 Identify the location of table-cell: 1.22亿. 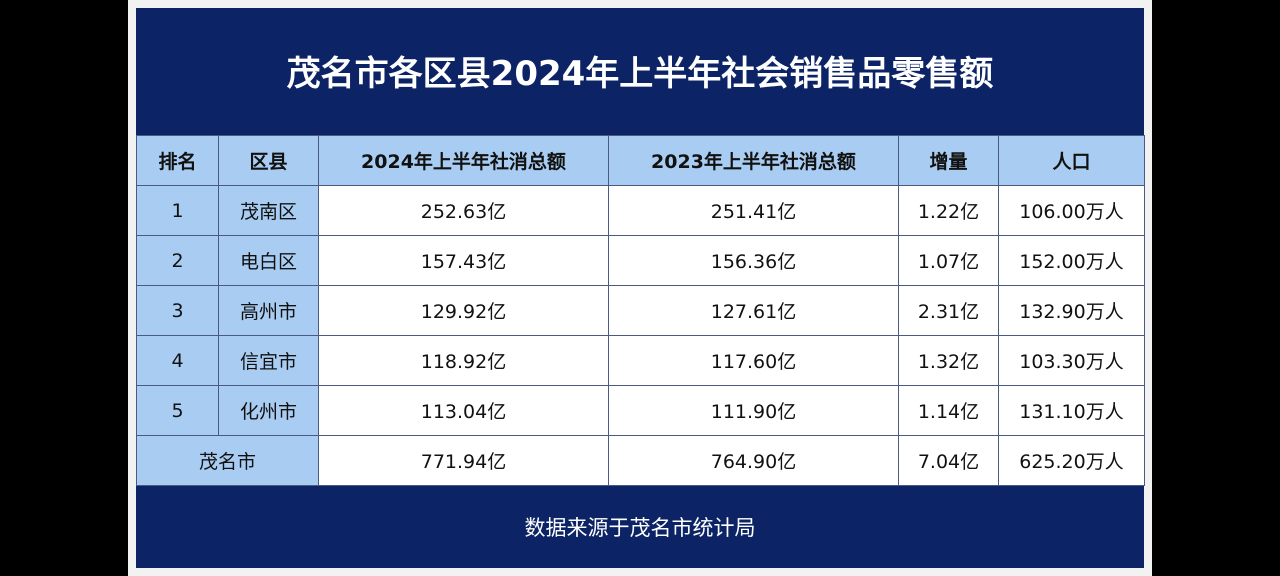
(948, 210).